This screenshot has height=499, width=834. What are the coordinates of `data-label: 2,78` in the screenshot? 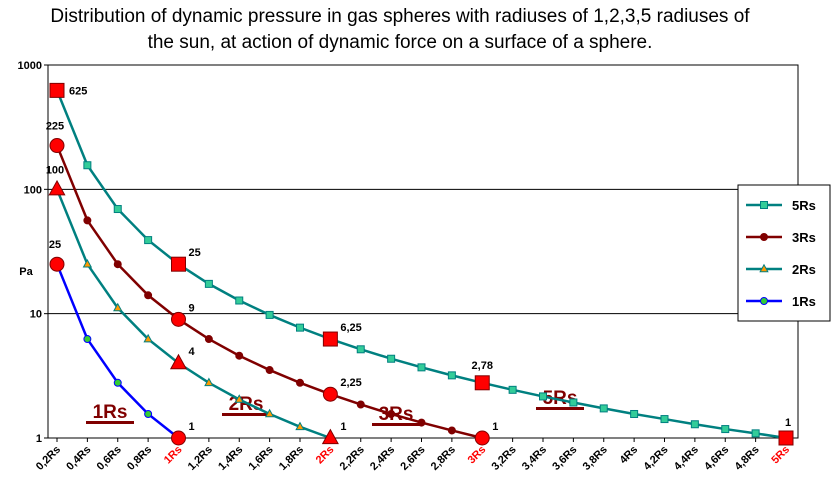 It's located at (482, 366).